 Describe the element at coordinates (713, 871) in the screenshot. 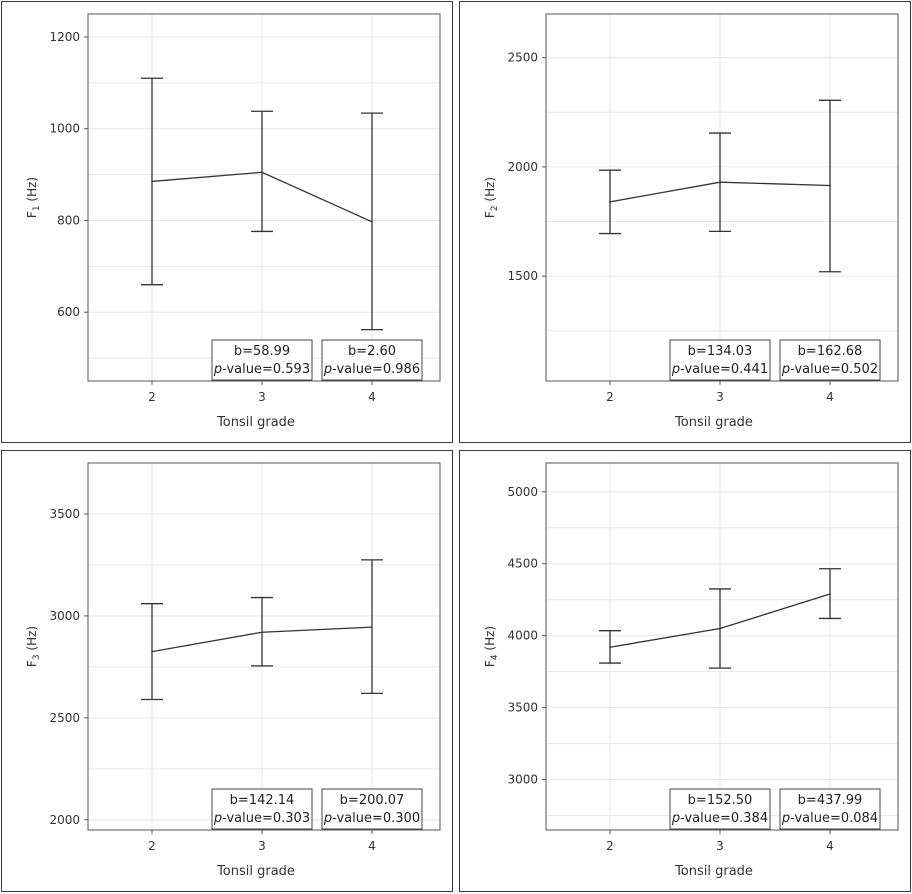

I see `f4-x-axis-label: Tonsil grade` at that location.